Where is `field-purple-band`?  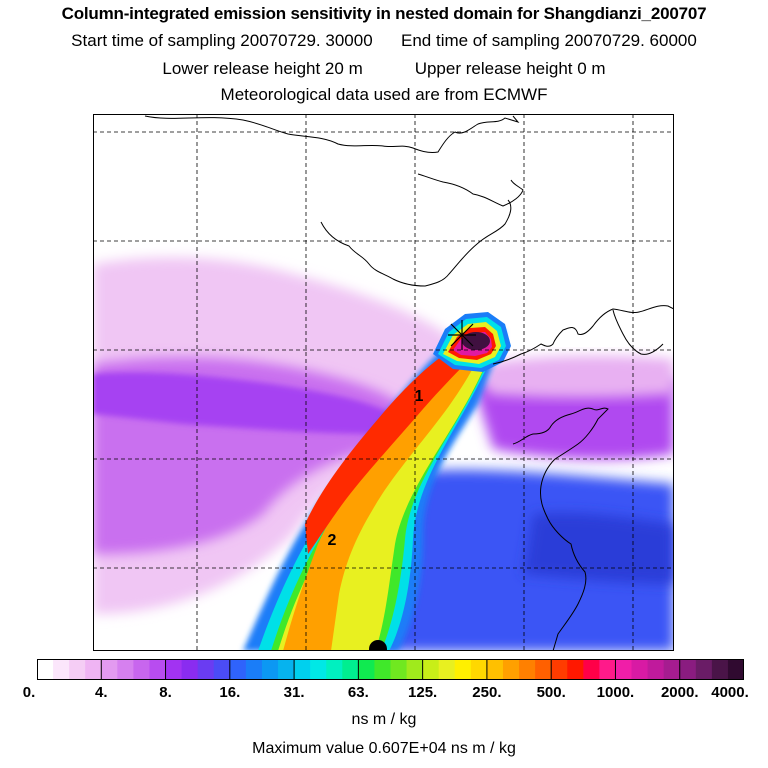 field-purple-band is located at coordinates (243, 403).